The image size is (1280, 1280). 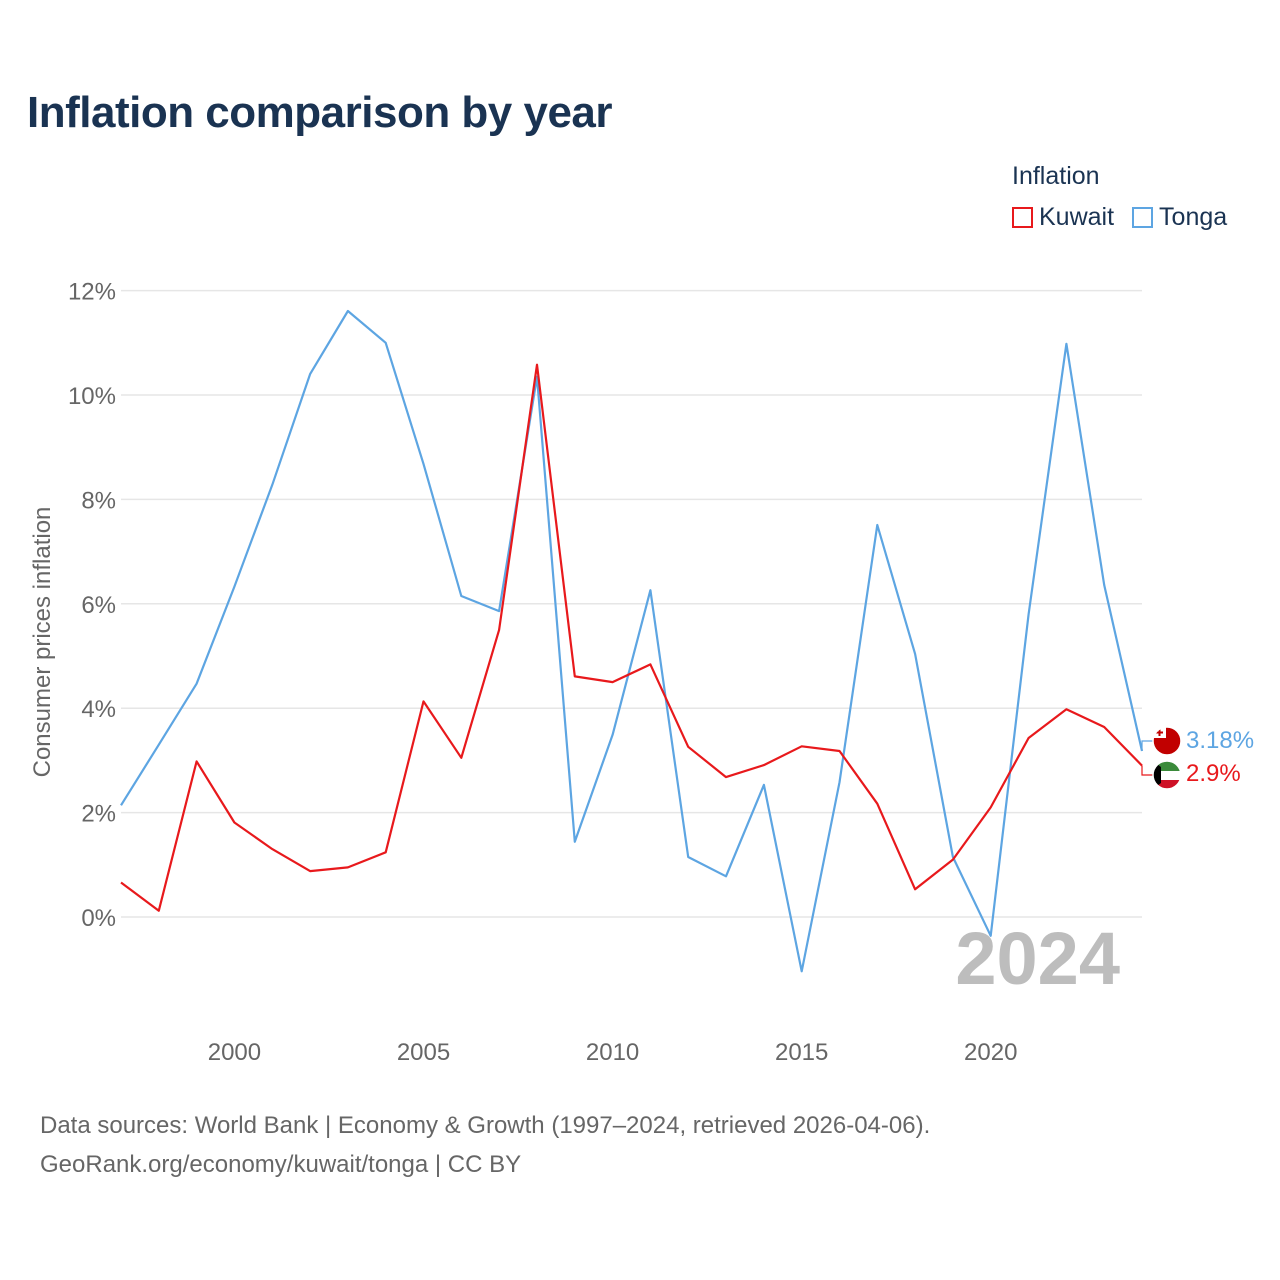 I want to click on y-axis-label: Consumer prices inflation, so click(x=42, y=642).